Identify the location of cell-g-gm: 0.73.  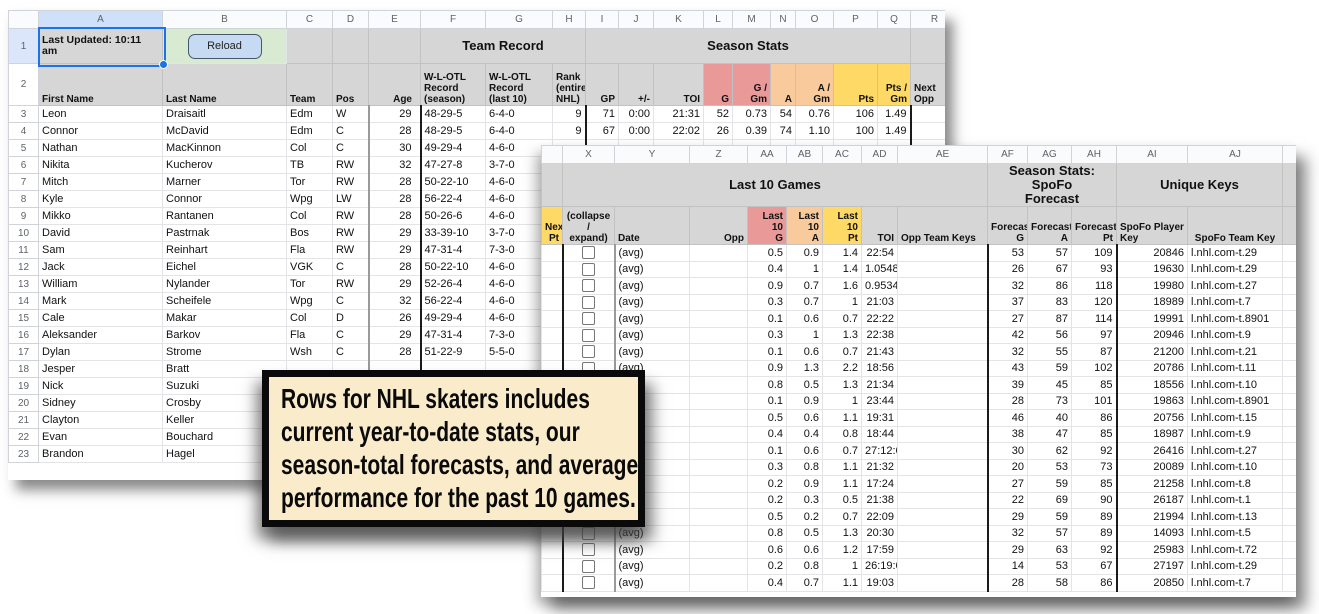
(751, 114).